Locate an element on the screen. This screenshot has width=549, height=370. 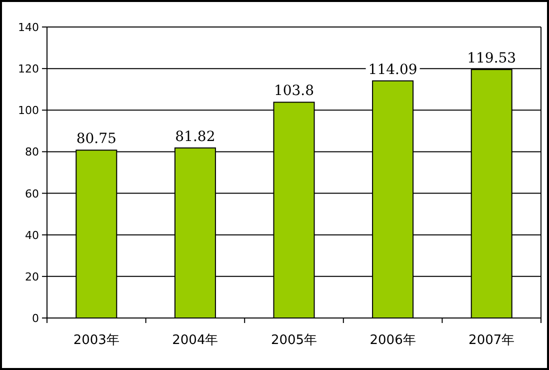
data-label: 103.8 is located at coordinates (294, 91).